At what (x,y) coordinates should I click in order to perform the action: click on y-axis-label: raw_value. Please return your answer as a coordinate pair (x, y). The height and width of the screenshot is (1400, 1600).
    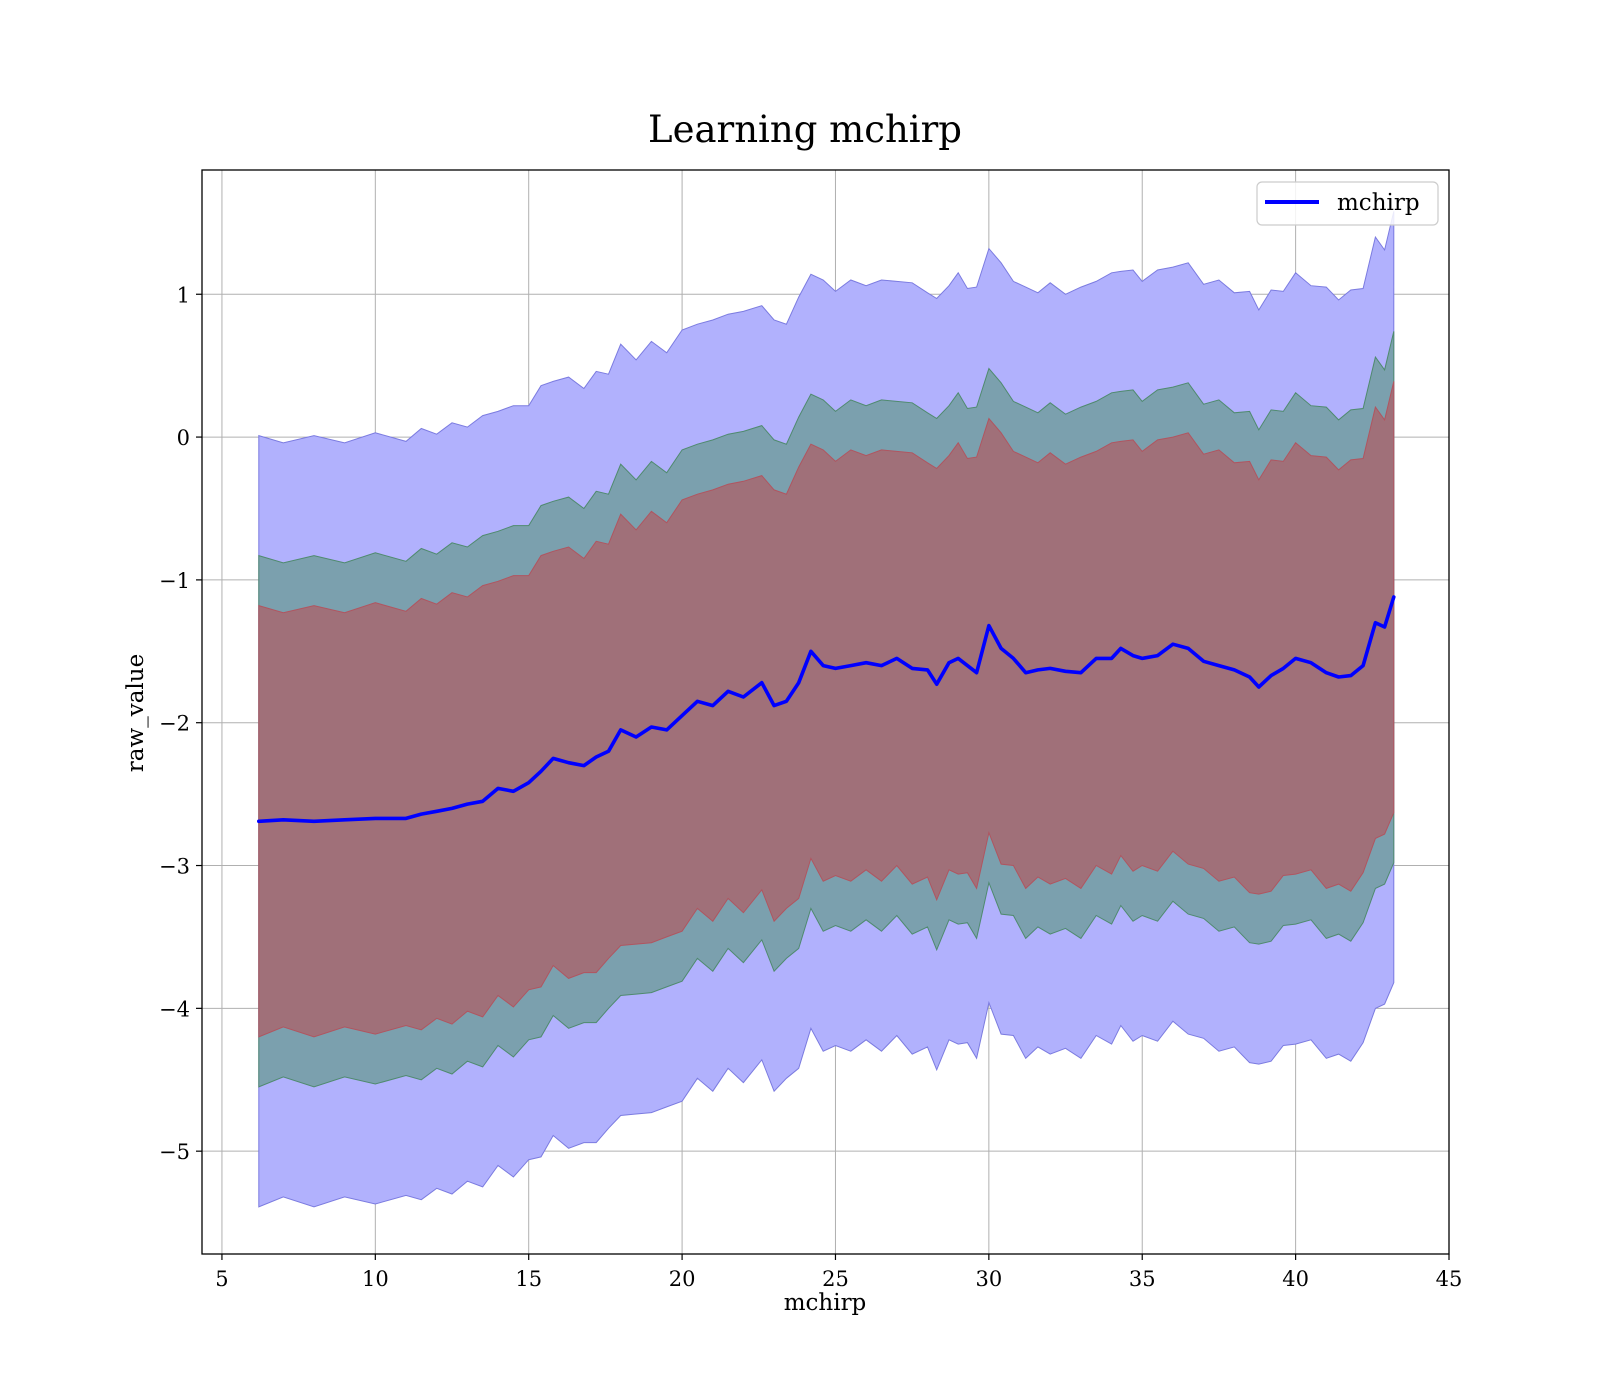
    Looking at the image, I should click on (136, 713).